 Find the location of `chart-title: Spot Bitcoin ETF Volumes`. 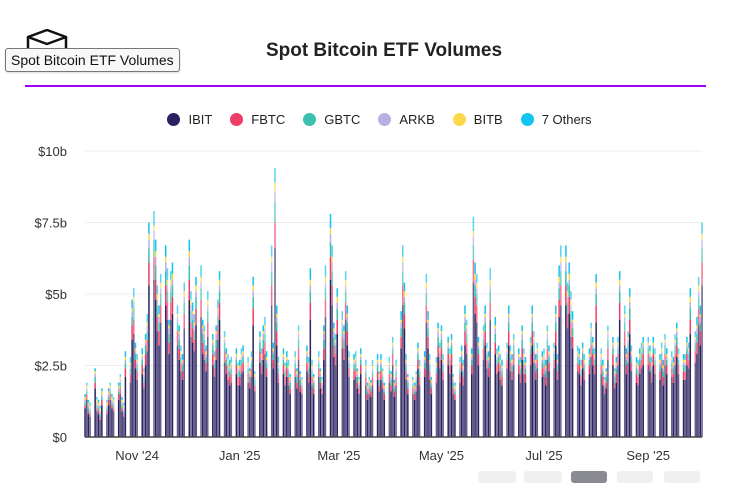

chart-title: Spot Bitcoin ETF Volumes is located at coordinates (384, 50).